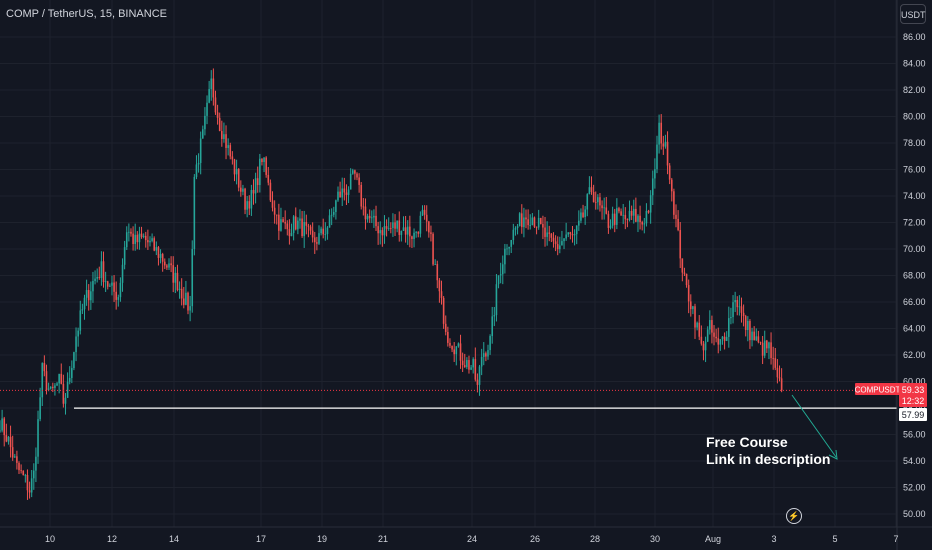 This screenshot has height=550, width=932. Describe the element at coordinates (914, 117) in the screenshot. I see `y-tick-label: 80.00` at that location.